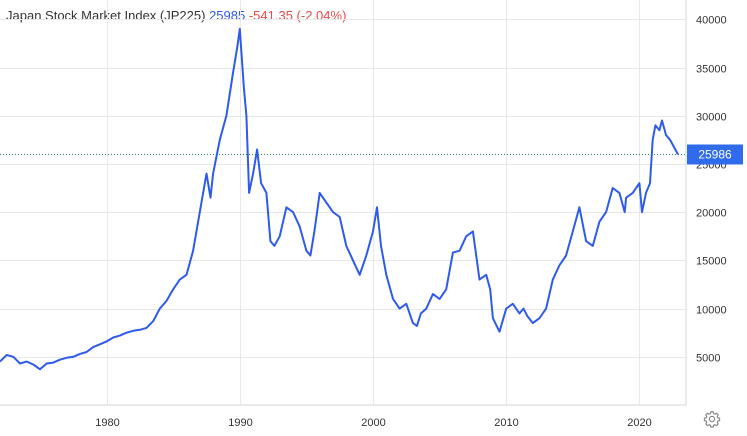  I want to click on x-tick-label: 2020, so click(639, 423).